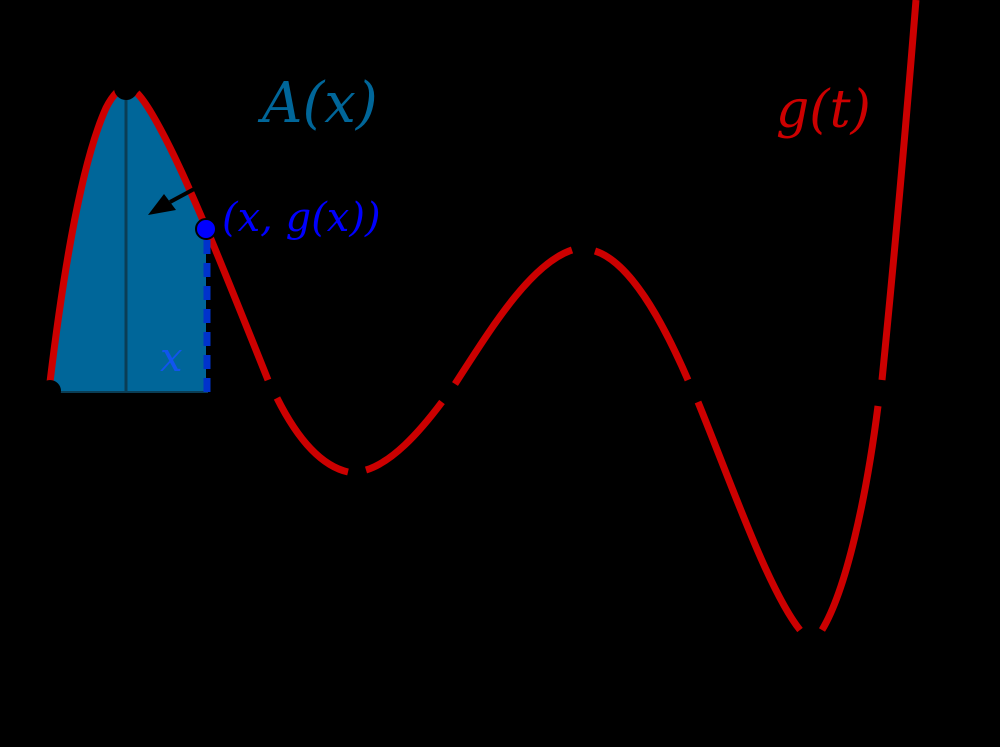 Image resolution: width=1000 pixels, height=747 pixels. What do you see at coordinates (50, 391) in the screenshot?
I see `left-root-dot` at bounding box center [50, 391].